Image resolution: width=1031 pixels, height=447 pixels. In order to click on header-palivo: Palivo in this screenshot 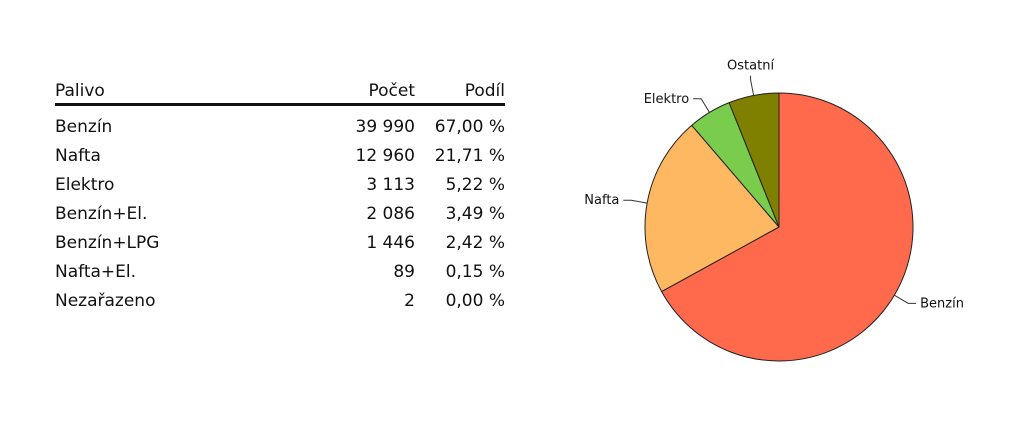, I will do `click(180, 92)`.